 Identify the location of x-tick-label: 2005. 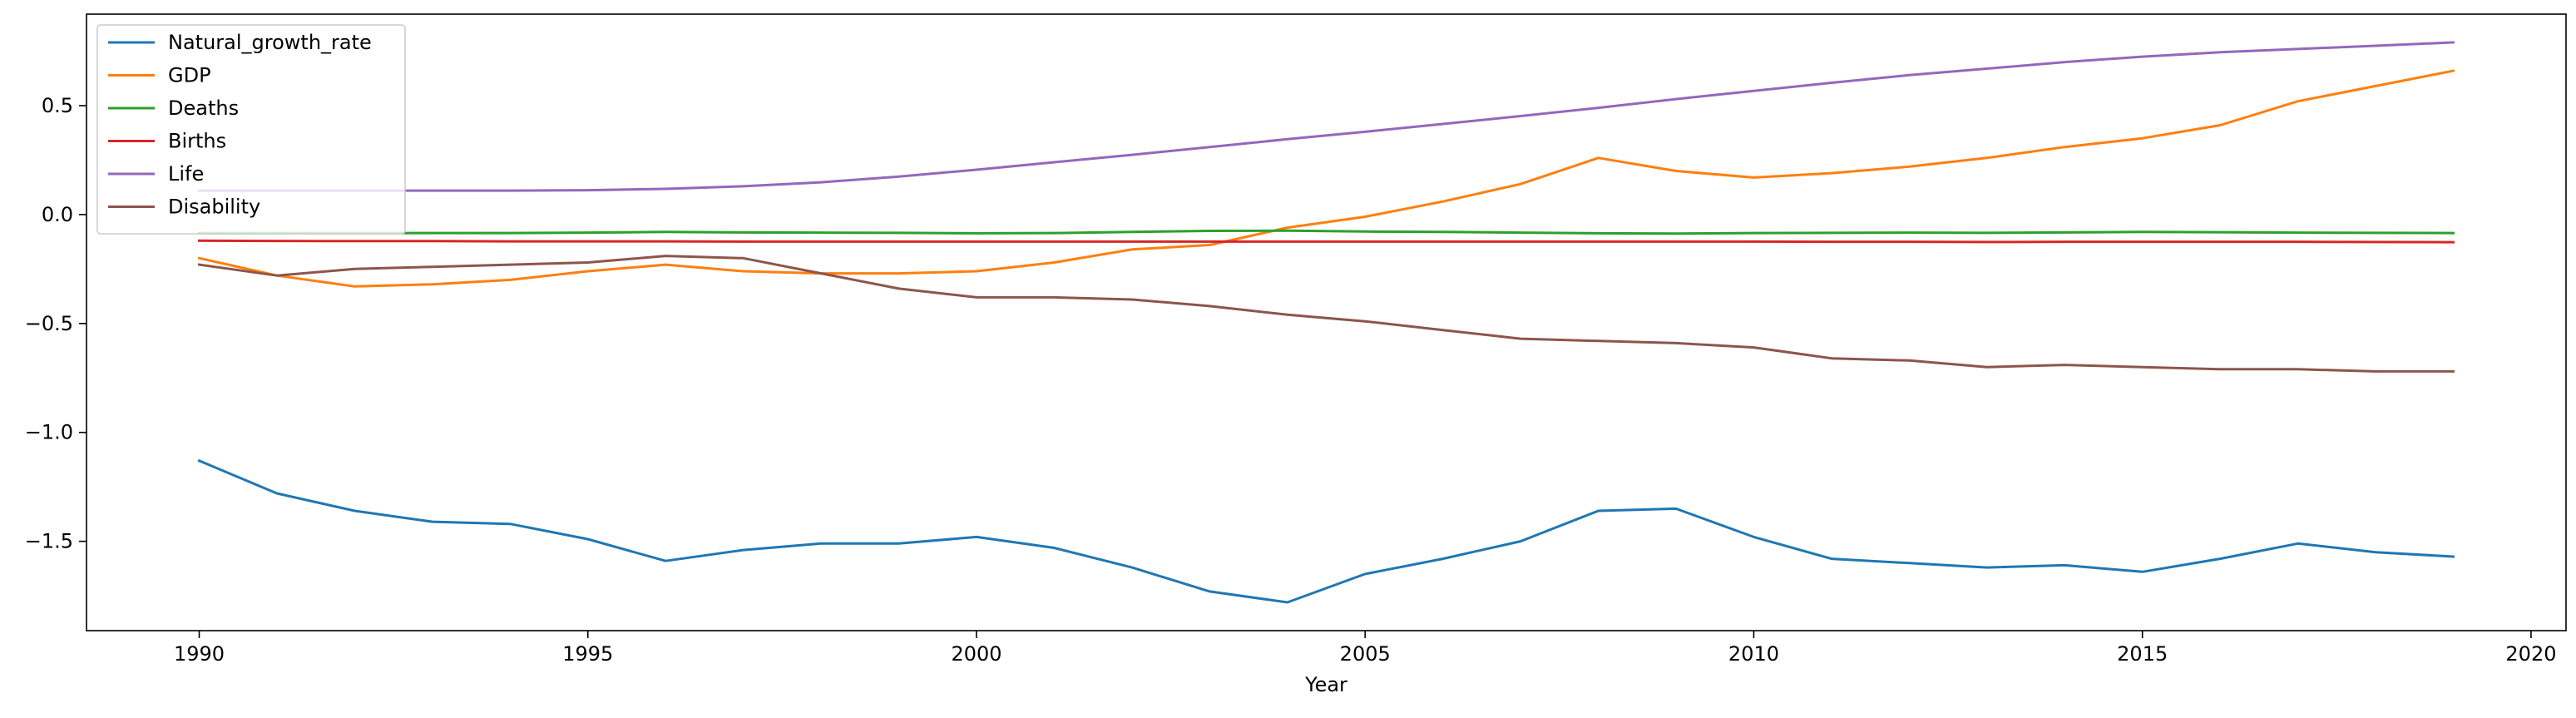
(1365, 654).